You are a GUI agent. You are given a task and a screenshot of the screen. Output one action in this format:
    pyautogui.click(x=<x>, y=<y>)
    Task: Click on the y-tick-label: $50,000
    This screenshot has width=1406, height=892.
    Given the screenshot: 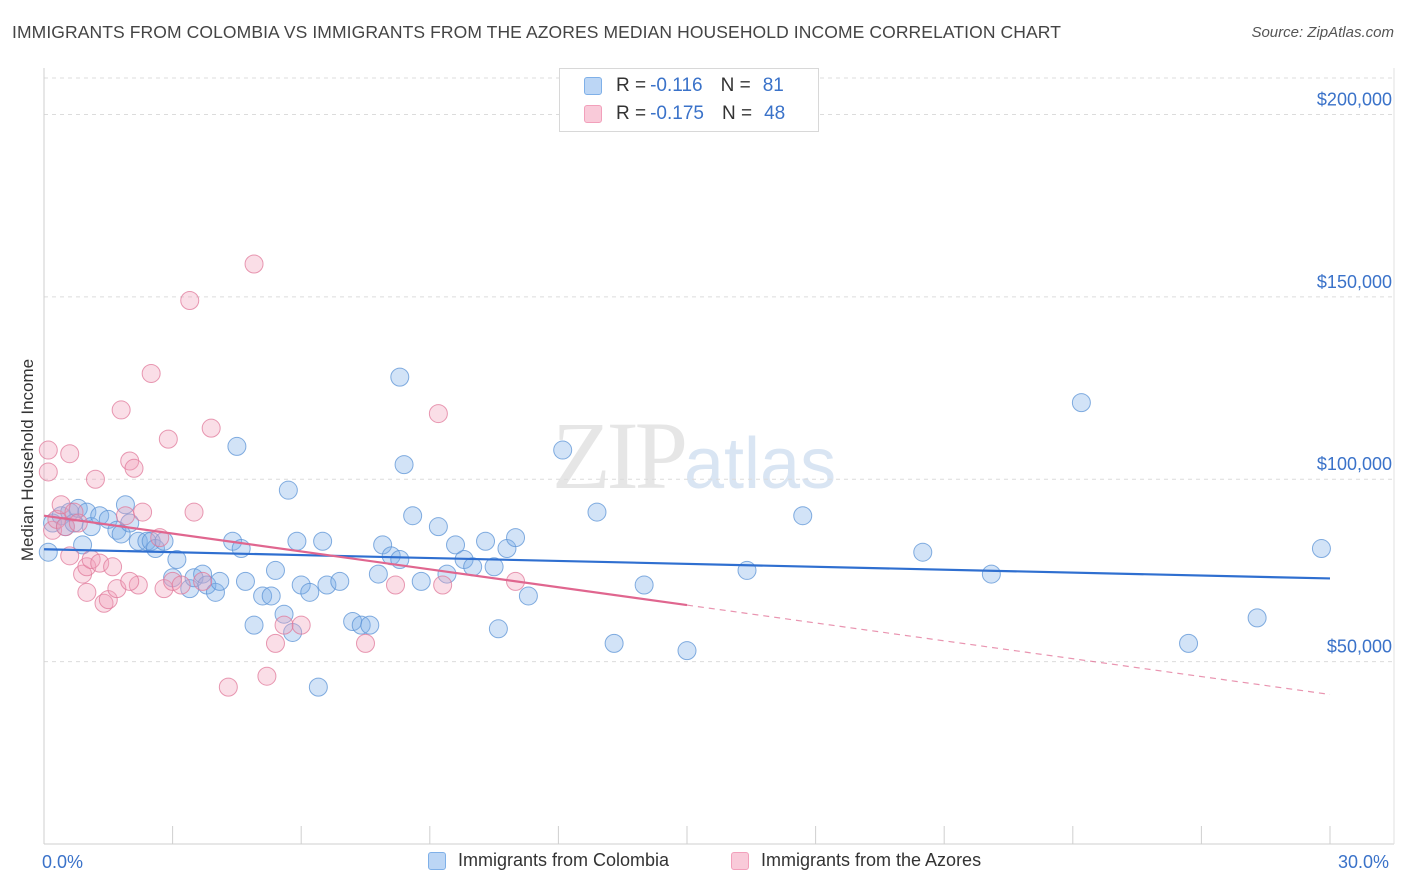 What is the action you would take?
    pyautogui.click(x=1359, y=647)
    